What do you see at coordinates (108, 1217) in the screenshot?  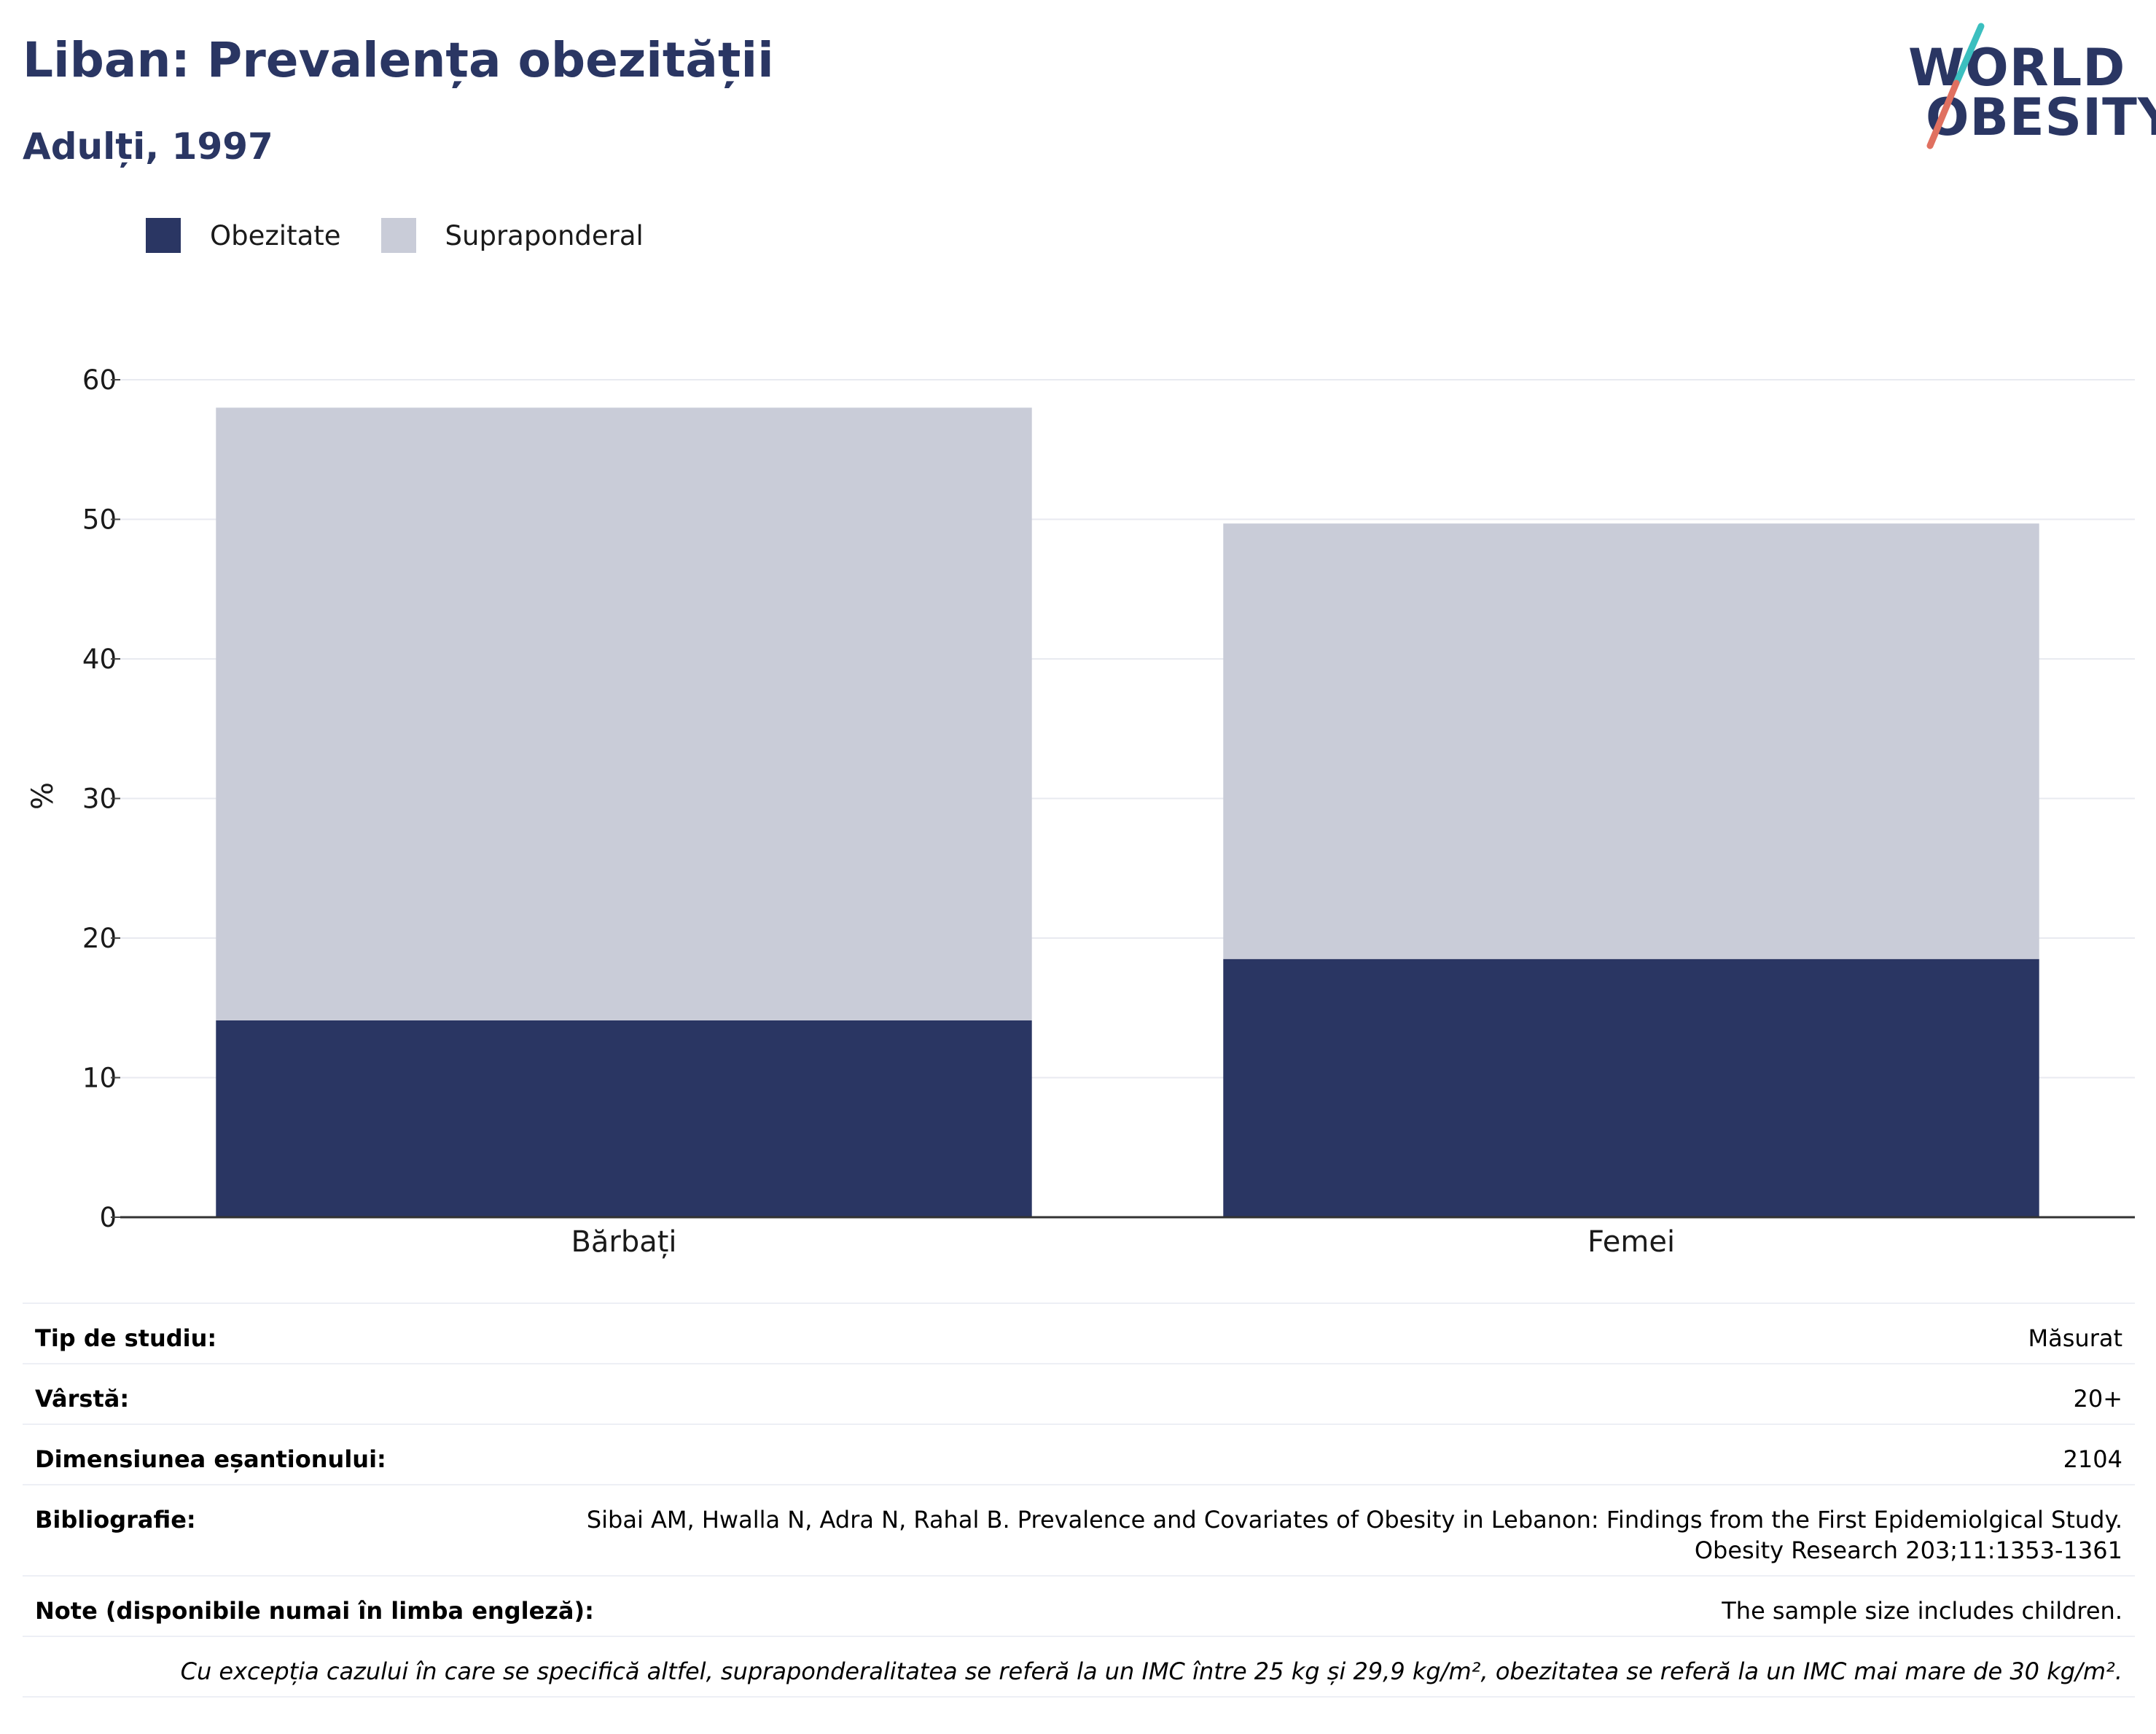 I see `y-tick-label: 0` at bounding box center [108, 1217].